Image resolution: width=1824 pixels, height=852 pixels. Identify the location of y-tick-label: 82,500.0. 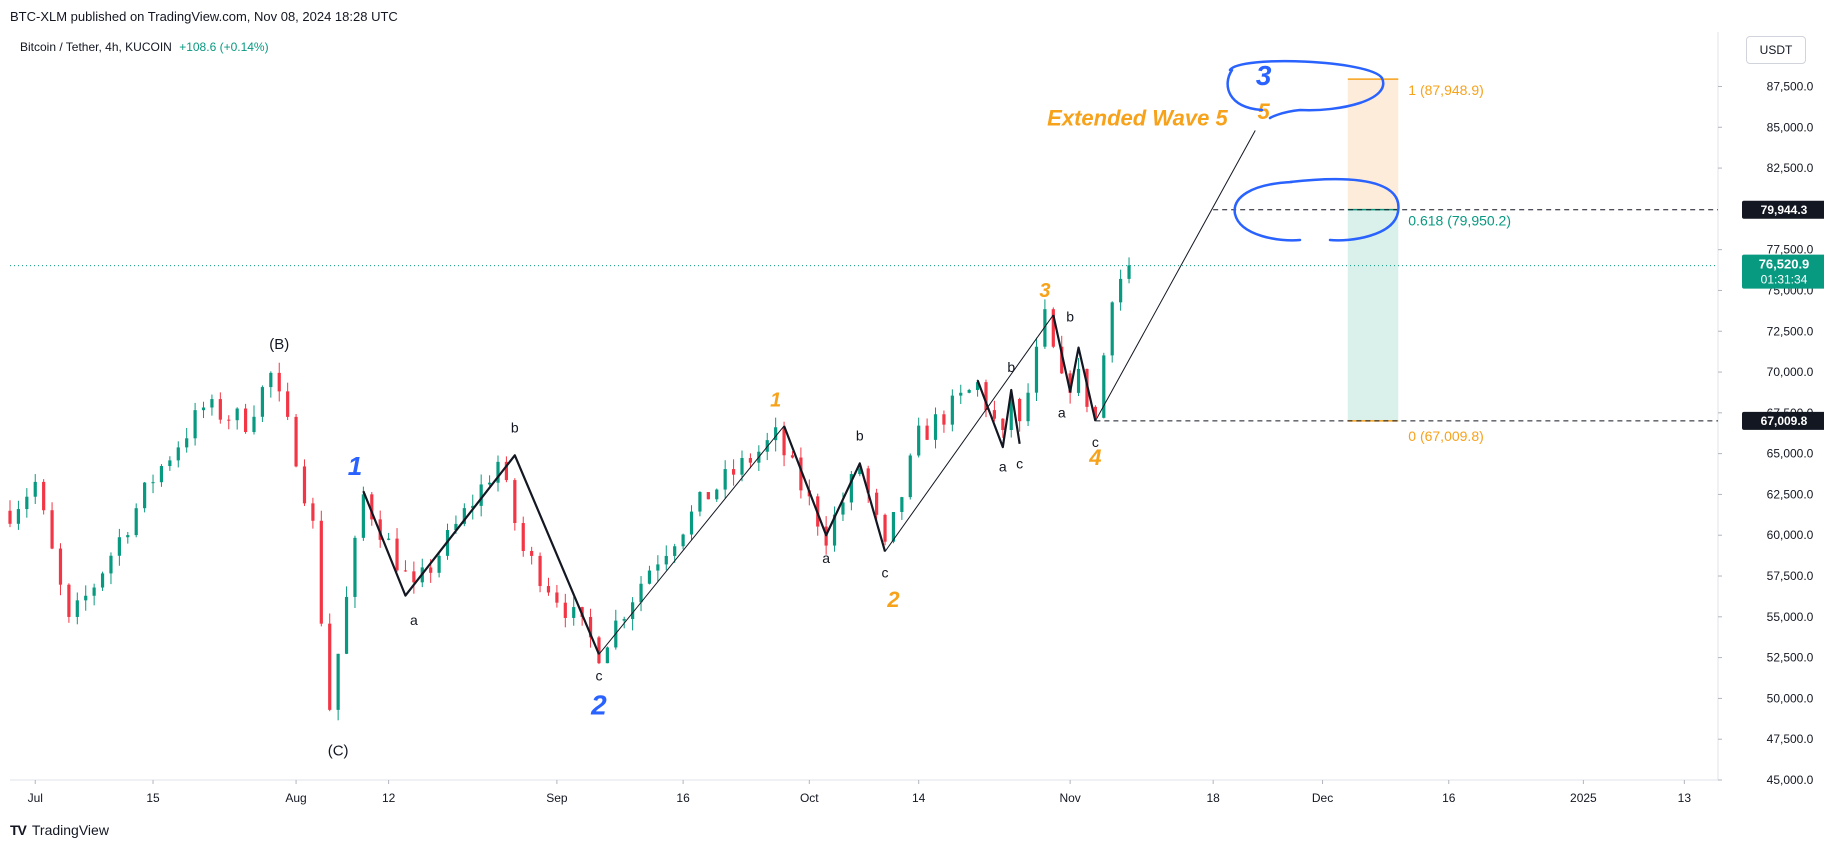
(1790, 168).